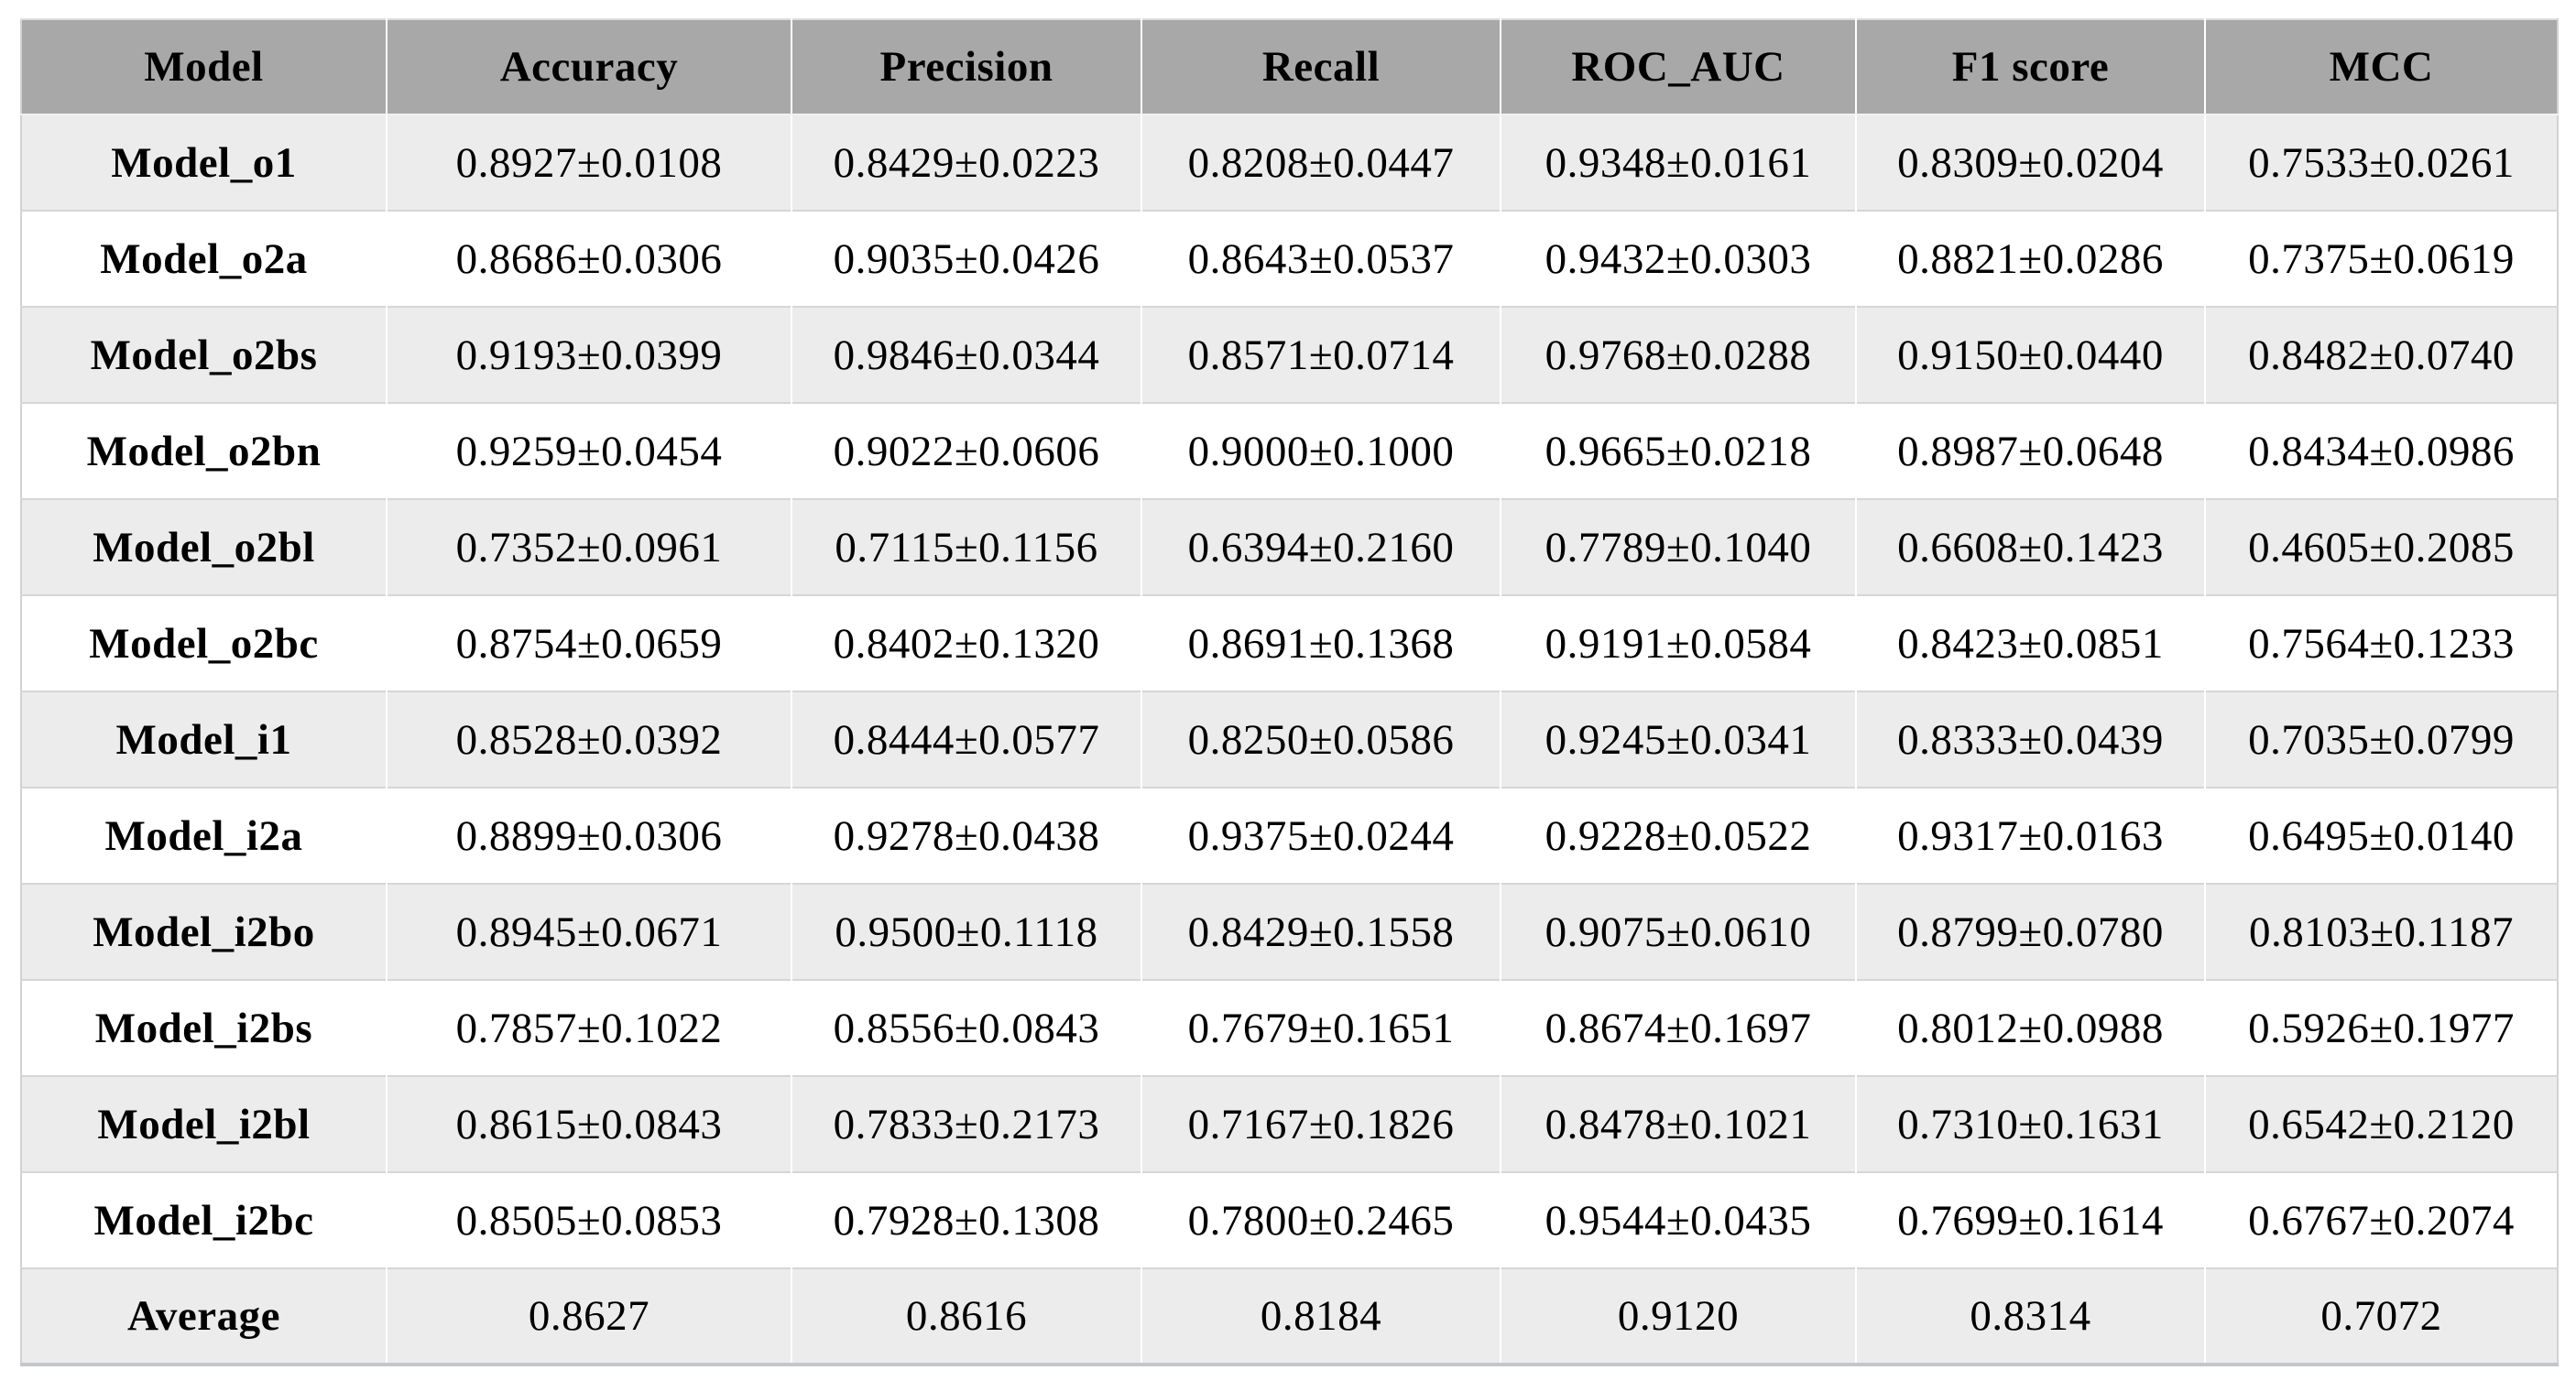 This screenshot has width=2576, height=1392. I want to click on metric-cell: 0.8402±0.1320, so click(967, 642).